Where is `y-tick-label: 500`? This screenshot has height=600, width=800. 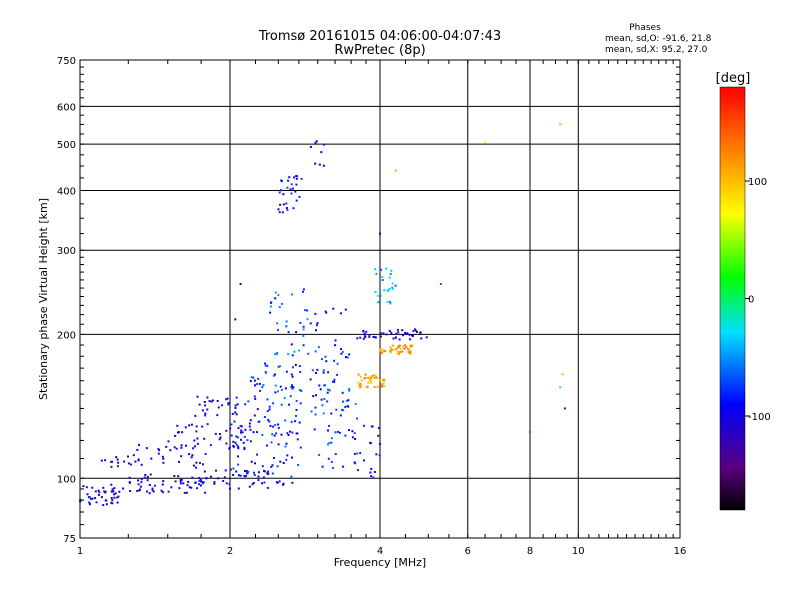
y-tick-label: 500 is located at coordinates (66, 145).